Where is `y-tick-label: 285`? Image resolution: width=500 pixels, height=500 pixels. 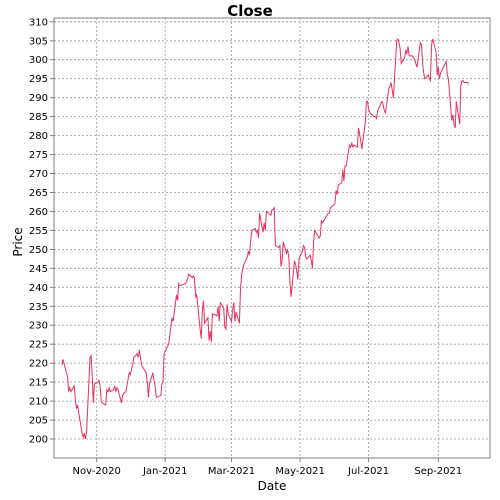 y-tick-label: 285 is located at coordinates (38, 117).